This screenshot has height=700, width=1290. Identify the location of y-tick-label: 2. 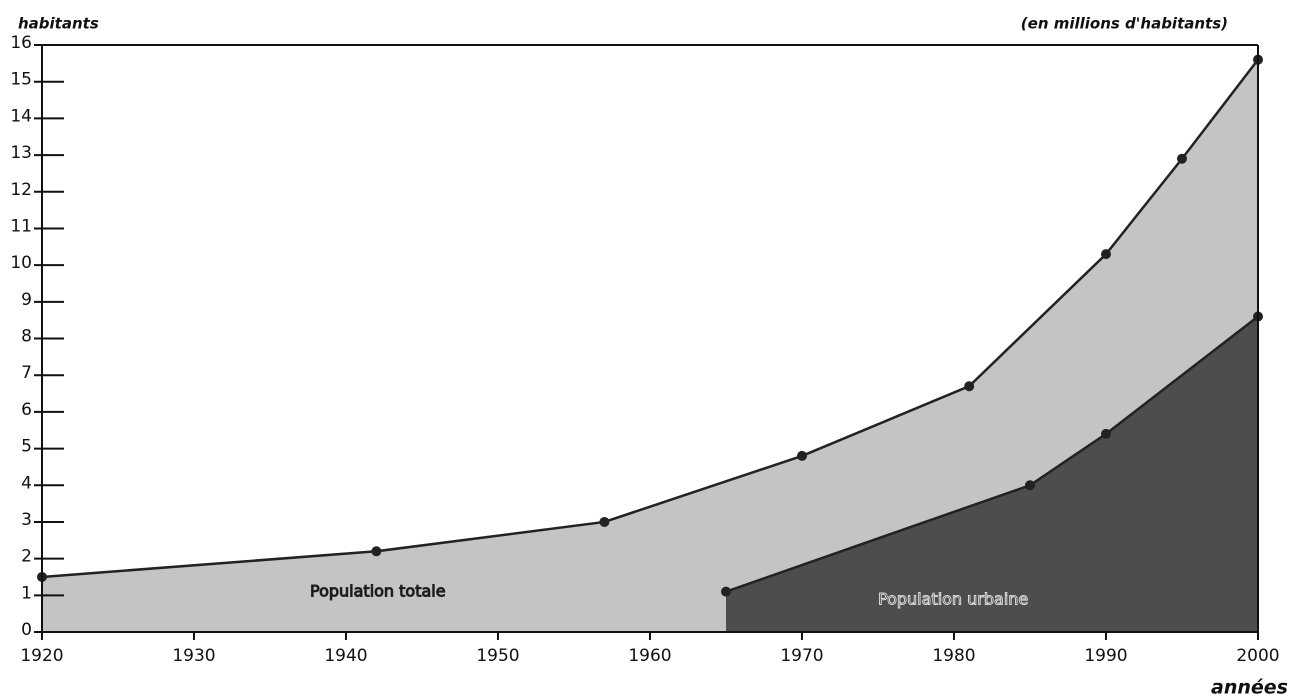
(26, 557).